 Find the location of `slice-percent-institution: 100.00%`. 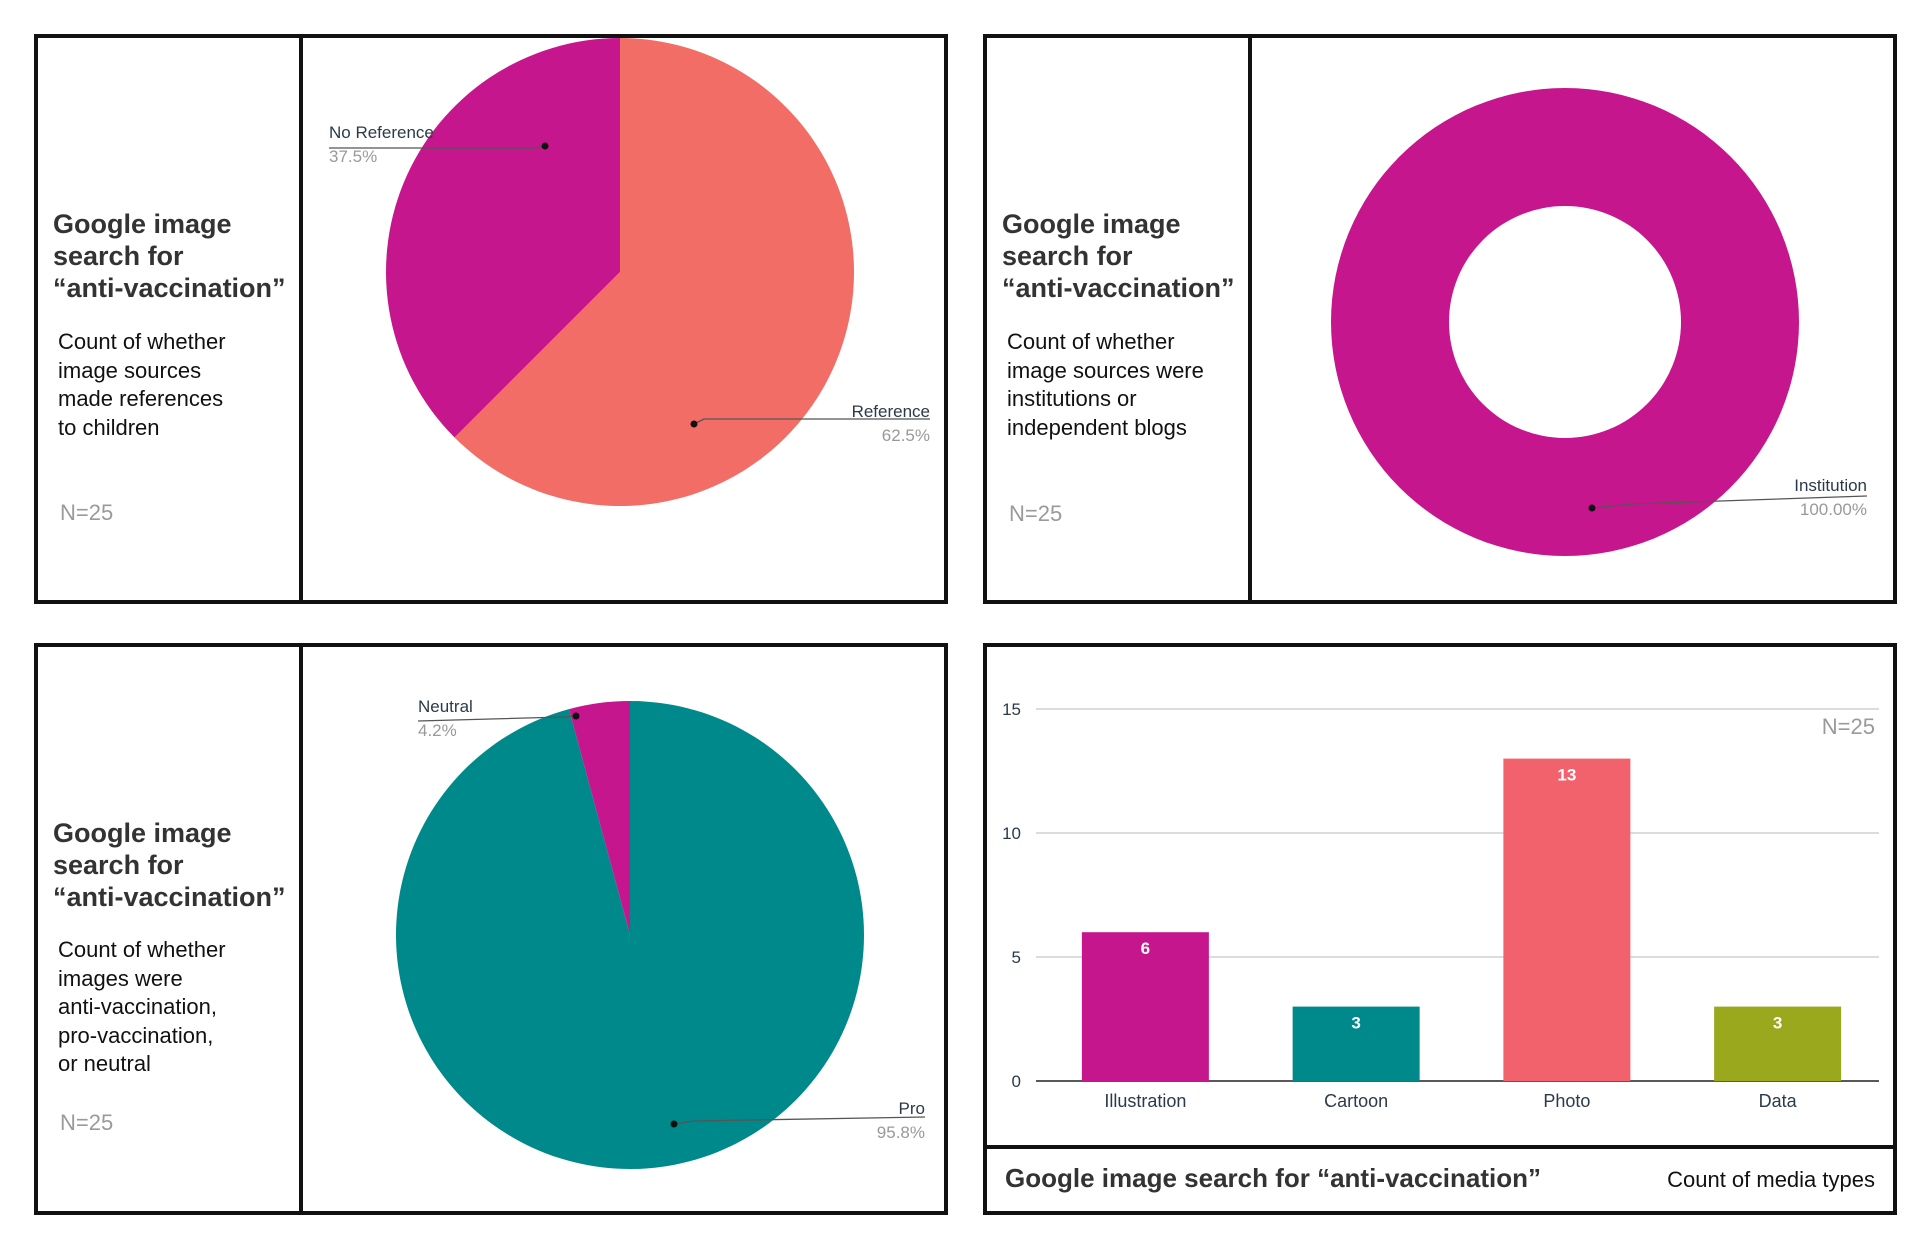

slice-percent-institution: 100.00% is located at coordinates (1833, 509).